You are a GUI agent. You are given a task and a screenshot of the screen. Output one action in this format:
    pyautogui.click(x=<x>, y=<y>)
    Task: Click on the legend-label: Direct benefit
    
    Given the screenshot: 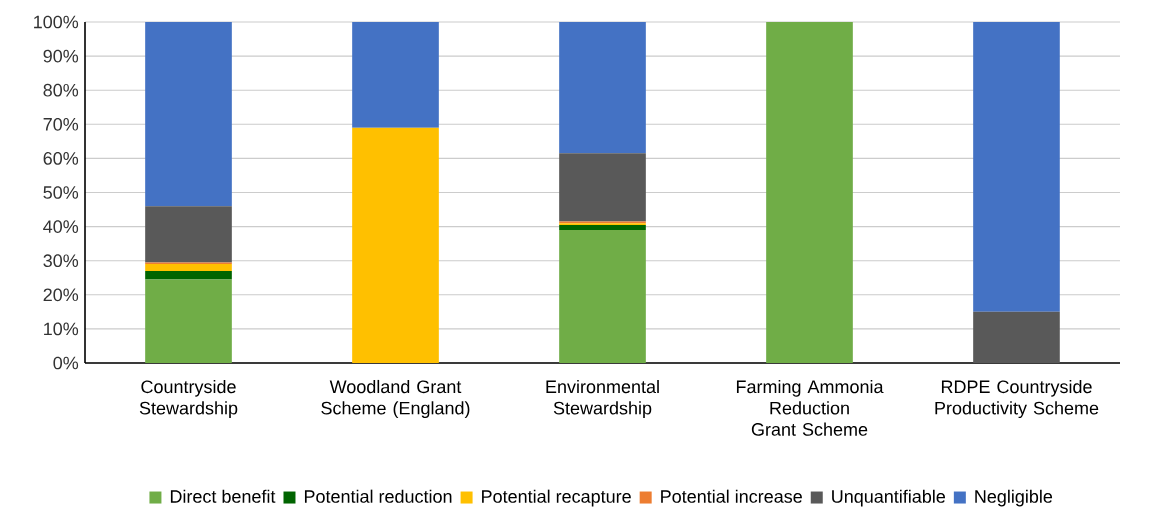 What is the action you would take?
    pyautogui.click(x=223, y=496)
    